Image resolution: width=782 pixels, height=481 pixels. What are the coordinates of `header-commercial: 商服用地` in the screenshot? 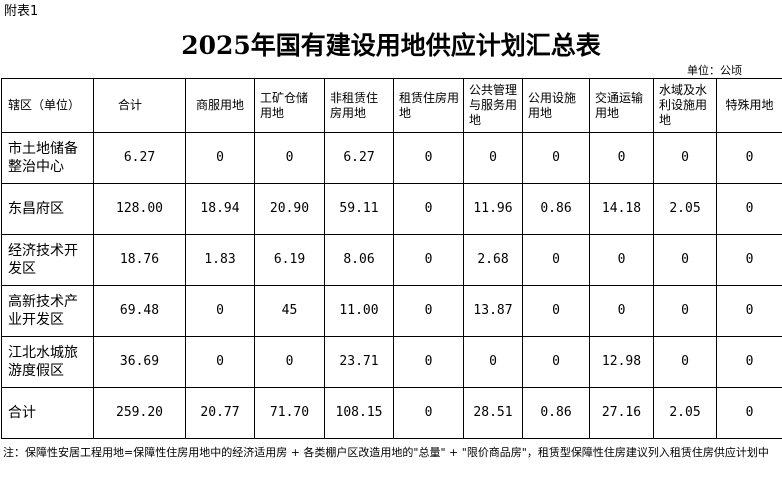 It's located at (220, 105).